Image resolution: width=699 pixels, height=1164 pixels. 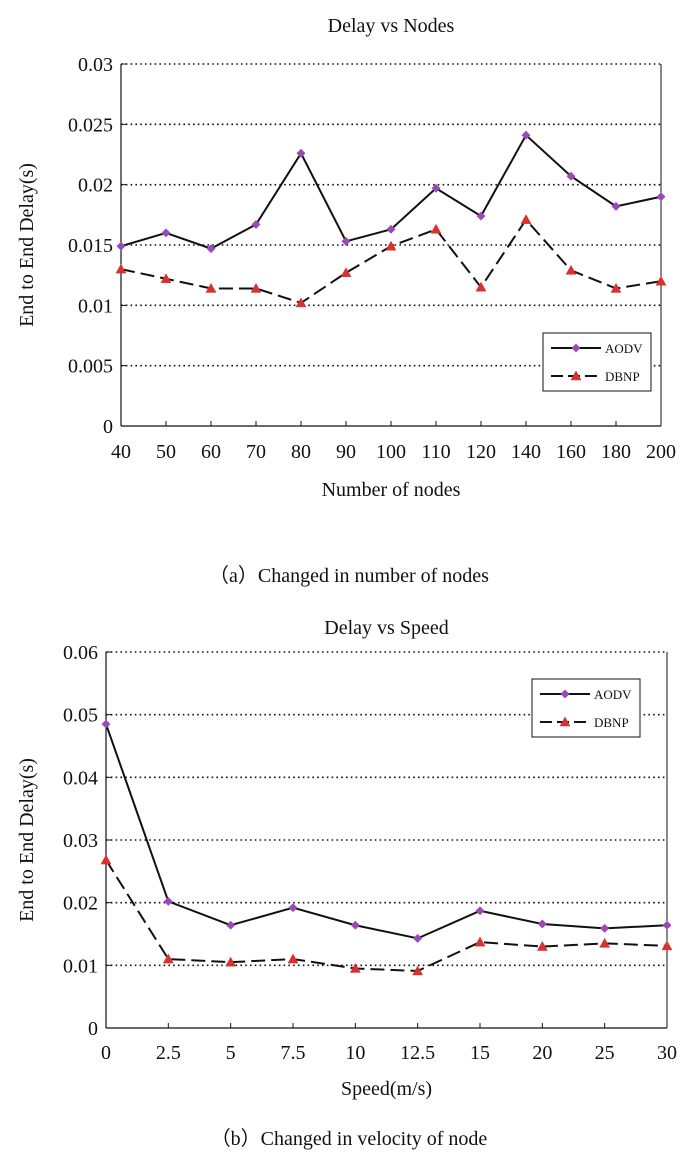 What do you see at coordinates (80, 653) in the screenshot?
I see `y-tick-label: 0.06` at bounding box center [80, 653].